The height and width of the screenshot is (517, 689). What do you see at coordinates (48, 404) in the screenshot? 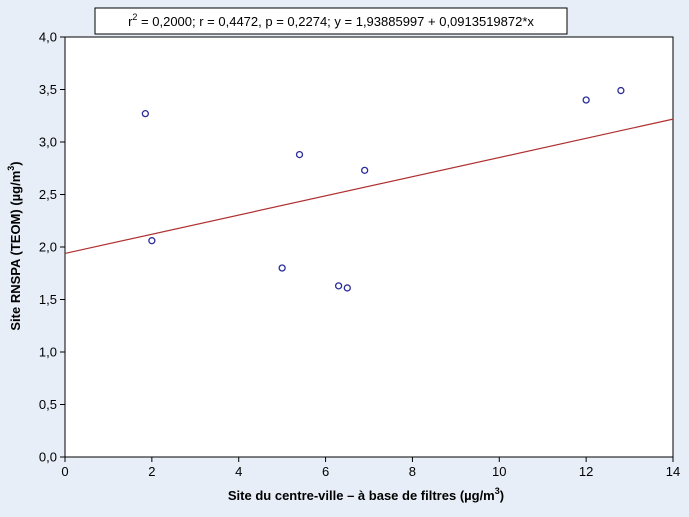
I see `y-tick-label: 0,5` at bounding box center [48, 404].